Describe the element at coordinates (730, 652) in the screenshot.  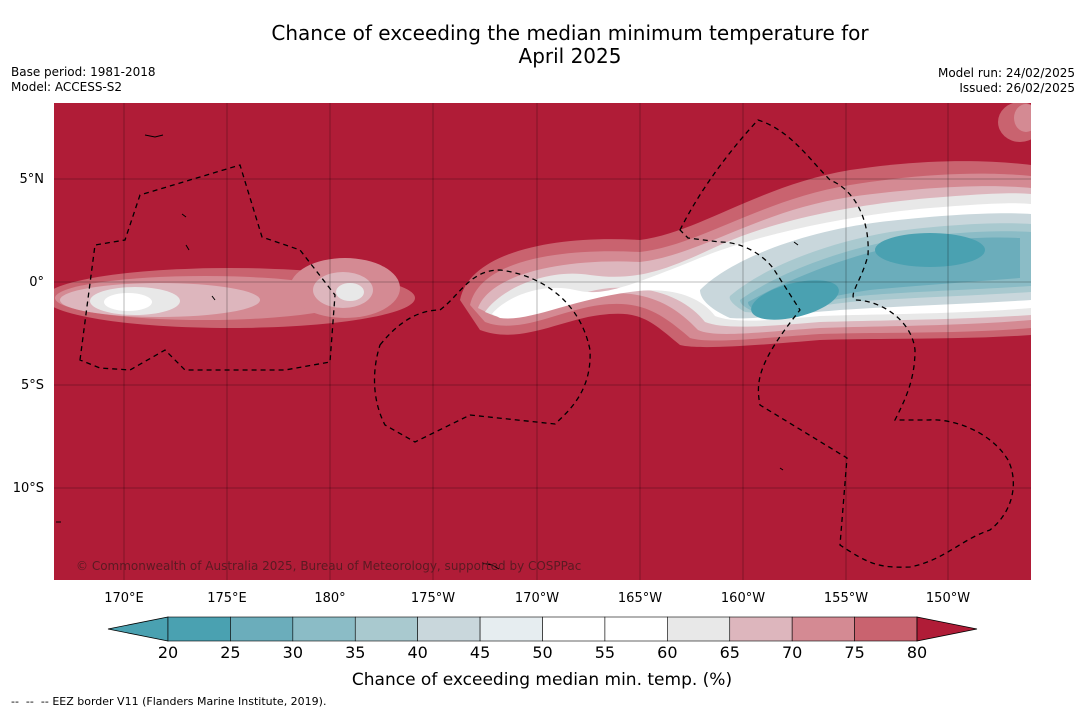
I see `colorbar-tick-label: 65` at that location.